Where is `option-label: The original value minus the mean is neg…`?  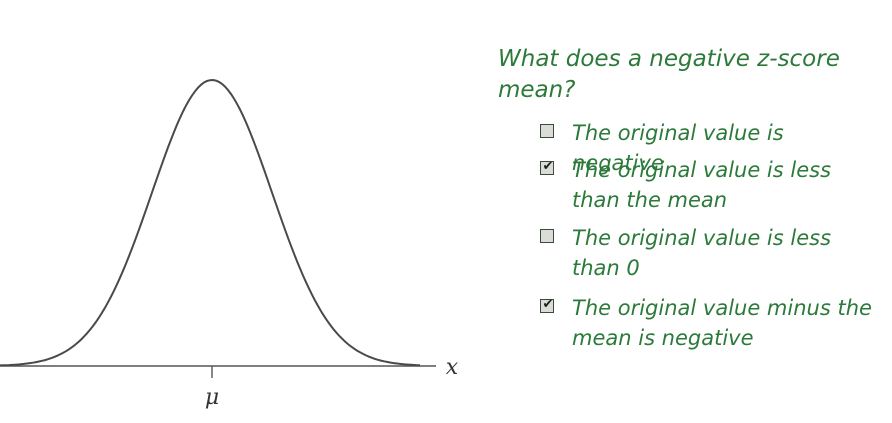 option-label: The original value minus the mean is neg… is located at coordinates (722, 323).